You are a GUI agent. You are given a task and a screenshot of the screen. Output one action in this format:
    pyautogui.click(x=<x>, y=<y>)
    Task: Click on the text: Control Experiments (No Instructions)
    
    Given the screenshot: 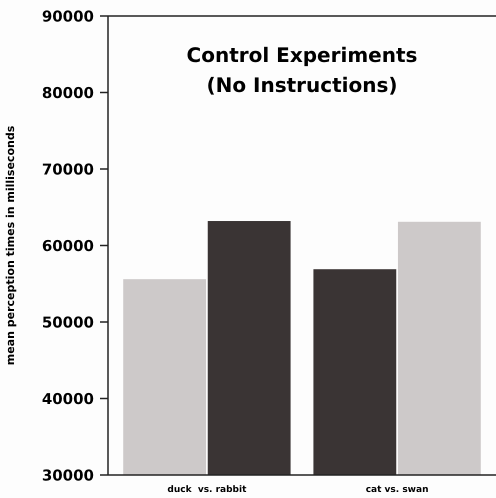 What is the action you would take?
    pyautogui.click(x=302, y=70)
    